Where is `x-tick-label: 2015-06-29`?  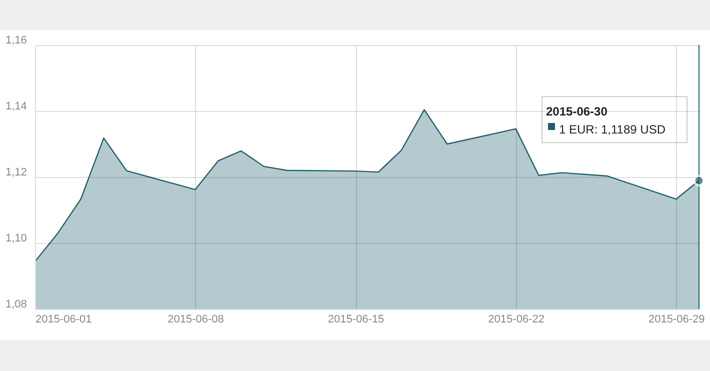 x-tick-label: 2015-06-29 is located at coordinates (676, 320).